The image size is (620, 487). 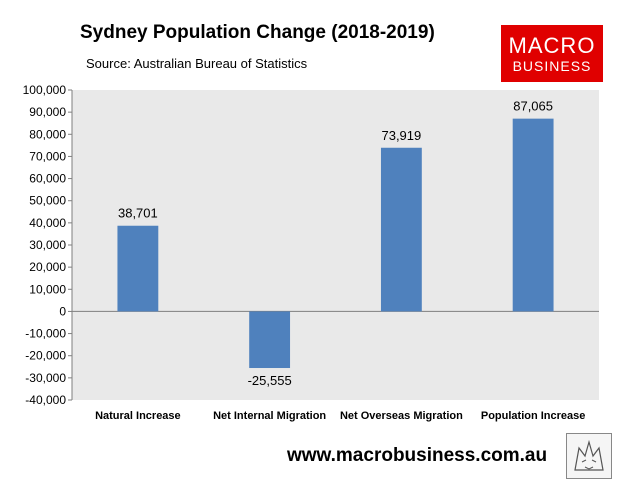 What do you see at coordinates (47, 179) in the screenshot?
I see `y-tick-label: 60,000` at bounding box center [47, 179].